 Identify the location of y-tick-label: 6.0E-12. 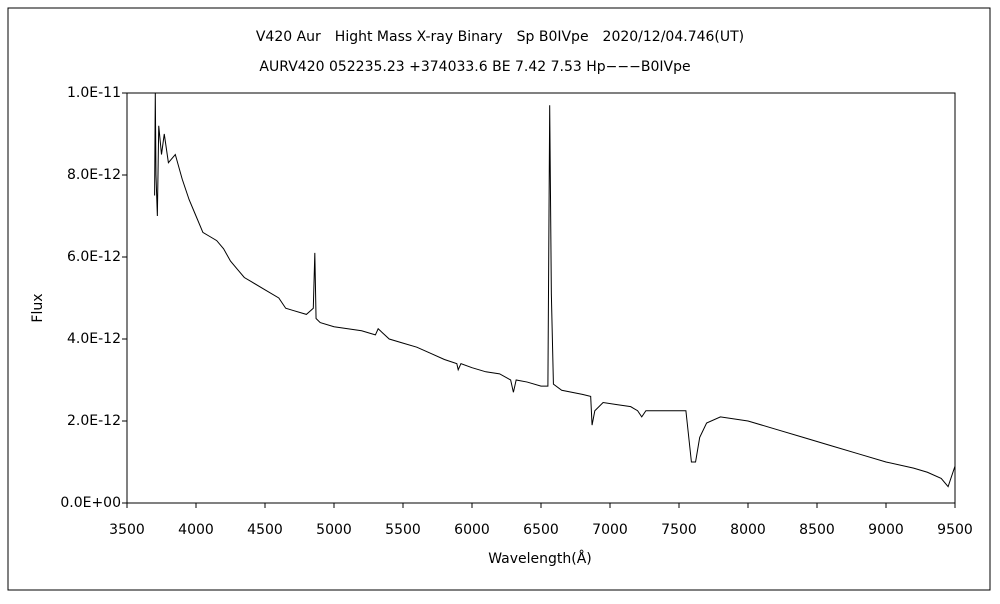
(94, 257).